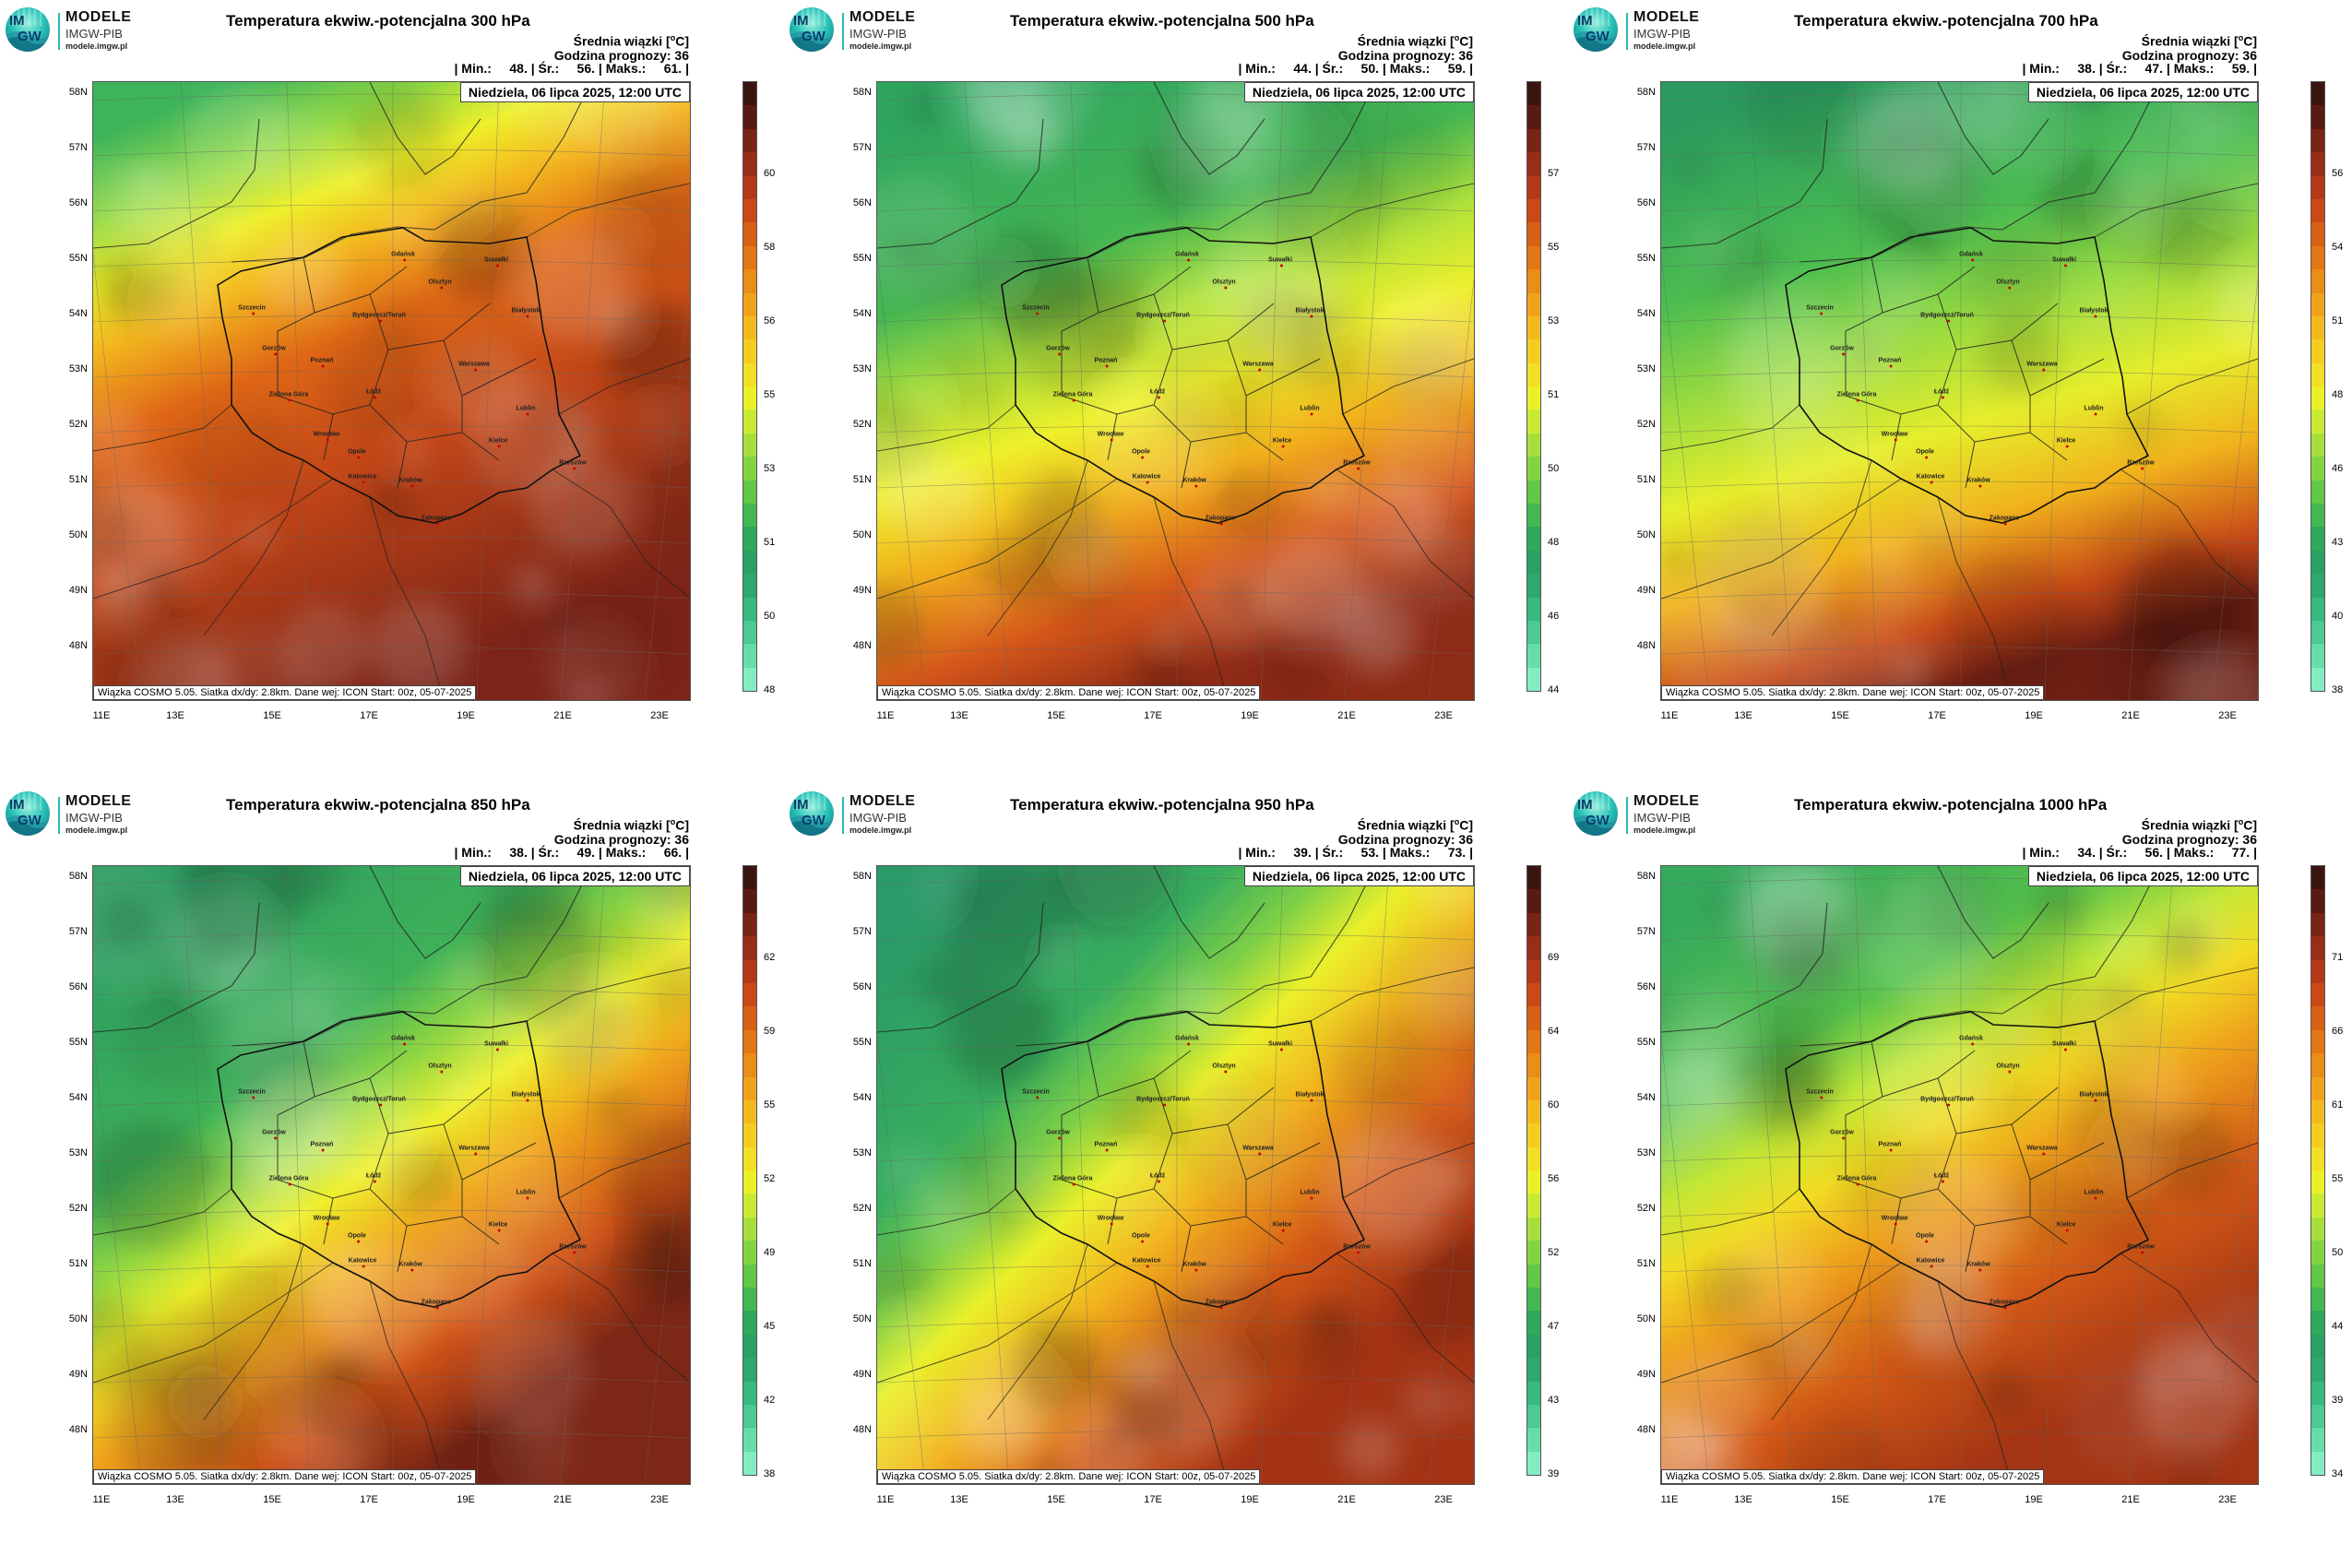  What do you see at coordinates (1951, 805) in the screenshot?
I see `panel-title: Temperatura ekwiw.-potencjalna 1000 hPa` at bounding box center [1951, 805].